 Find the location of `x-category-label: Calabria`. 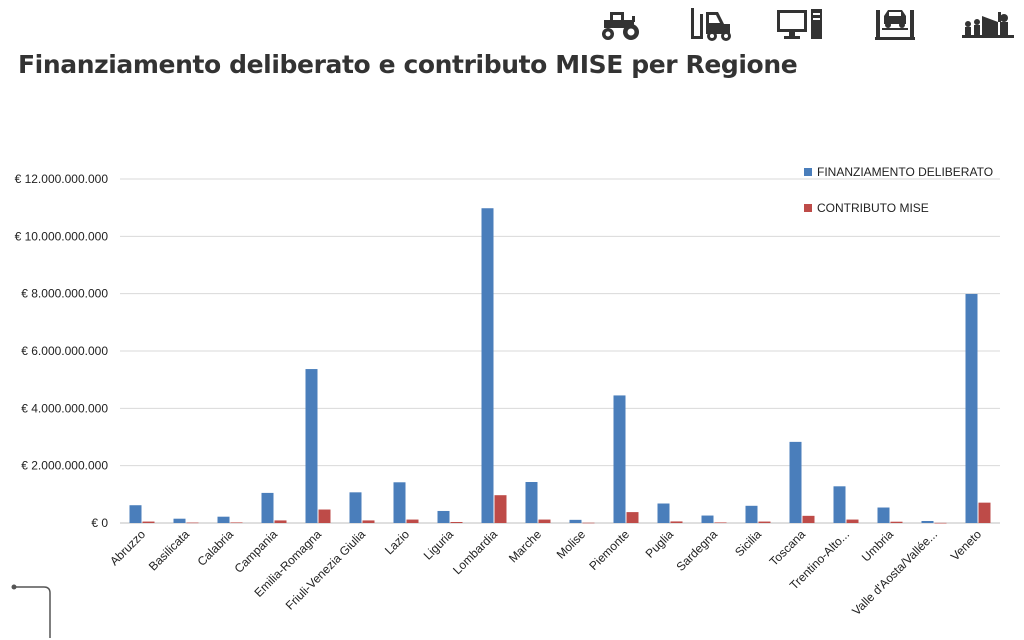

x-category-label: Calabria is located at coordinates (216, 548).